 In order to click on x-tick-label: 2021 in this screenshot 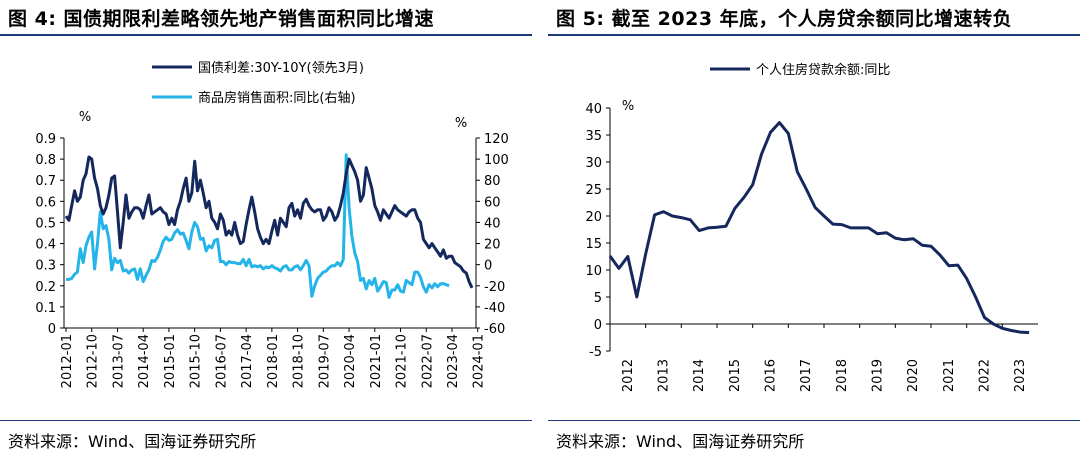, I will do `click(949, 375)`.